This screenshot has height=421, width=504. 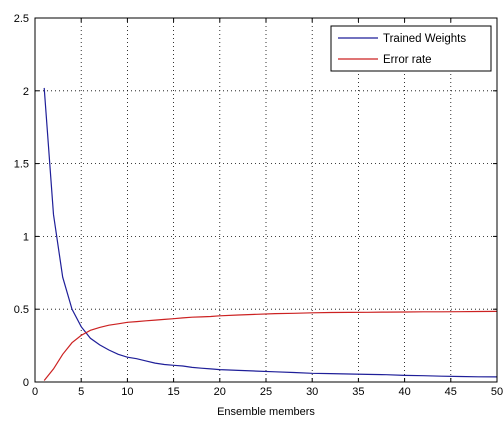 What do you see at coordinates (424, 39) in the screenshot?
I see `legend-label-trained-weights: Trained Weights` at bounding box center [424, 39].